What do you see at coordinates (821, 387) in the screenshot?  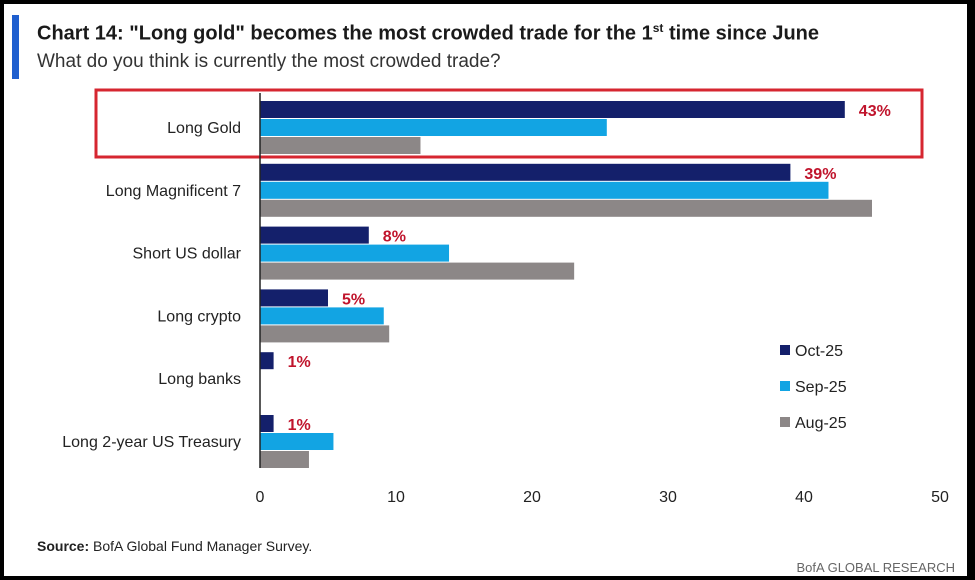 I see `legend-label: Sep-25` at bounding box center [821, 387].